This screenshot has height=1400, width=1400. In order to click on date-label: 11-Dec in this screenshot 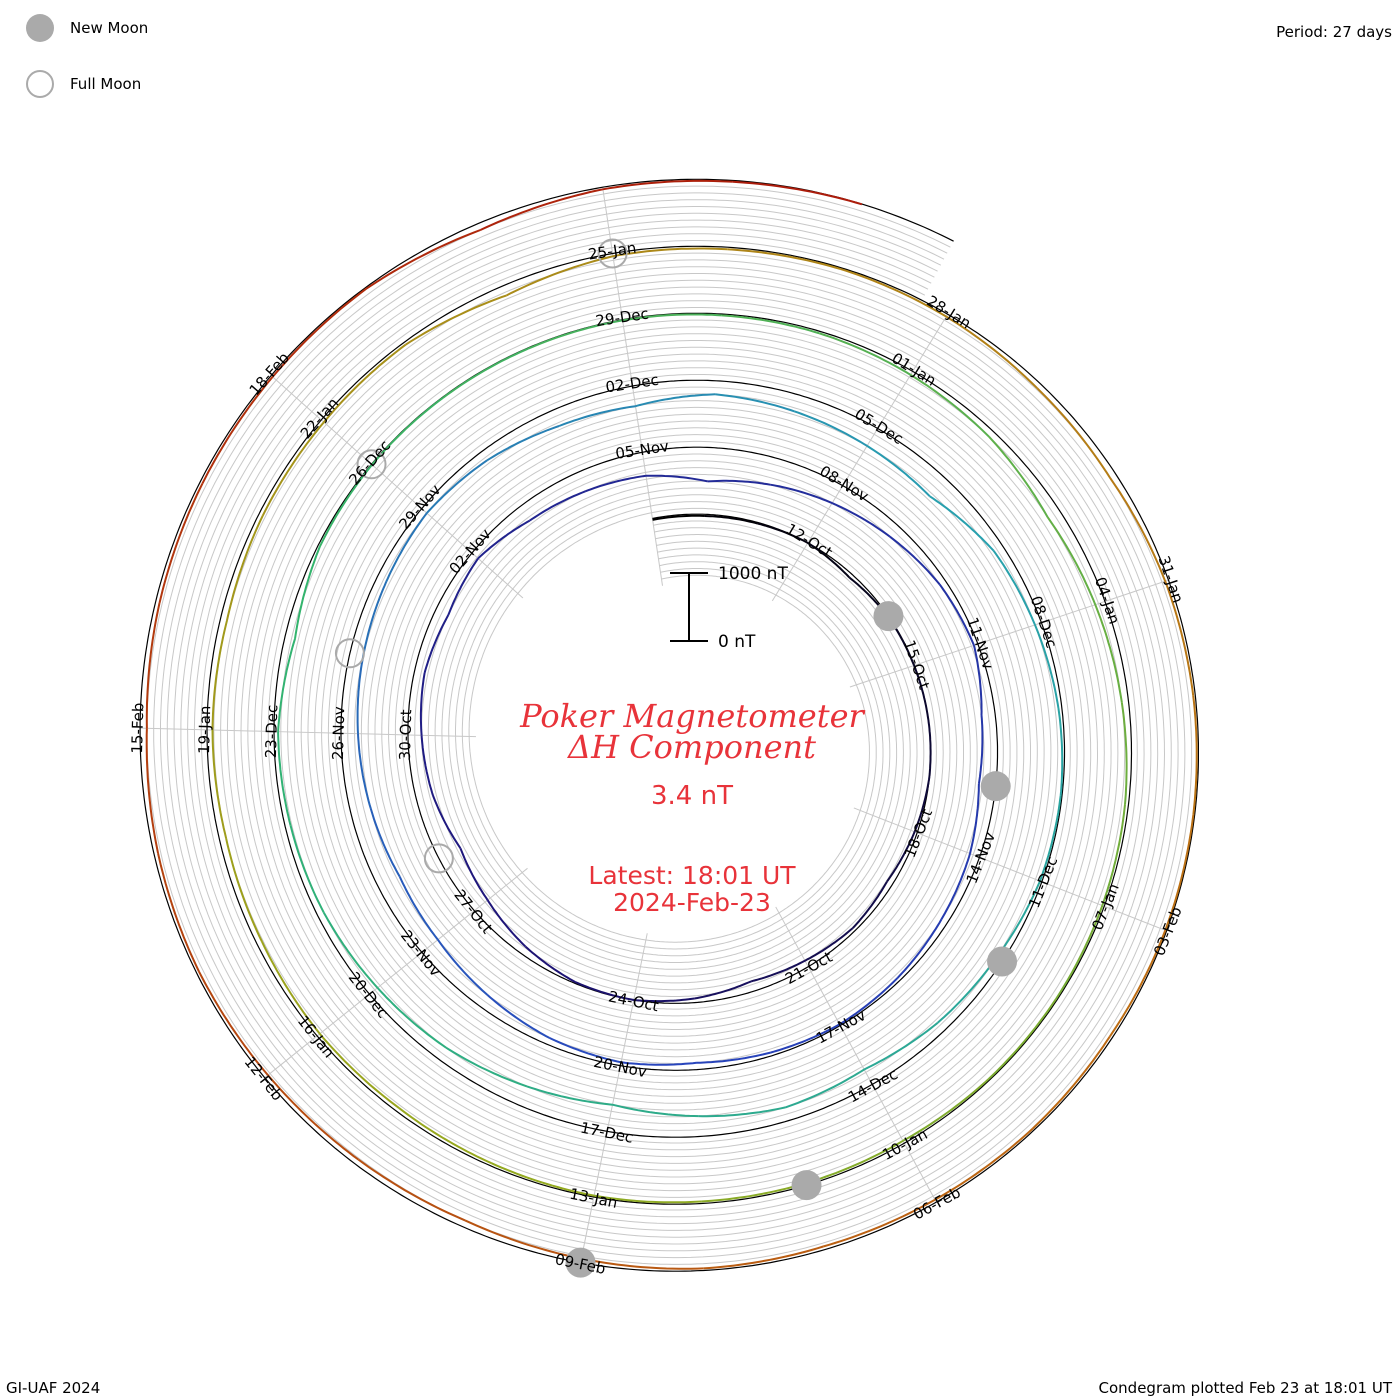, I will do `click(1043, 882)`.